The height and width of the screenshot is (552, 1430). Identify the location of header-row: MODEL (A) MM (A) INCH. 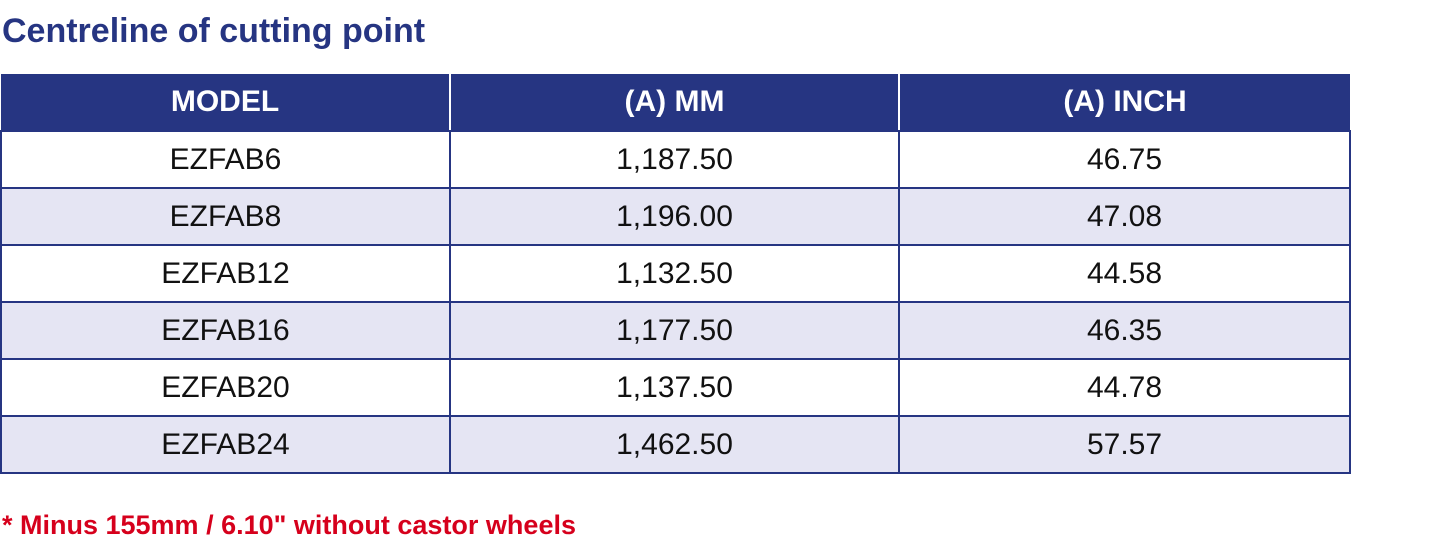
(675, 103).